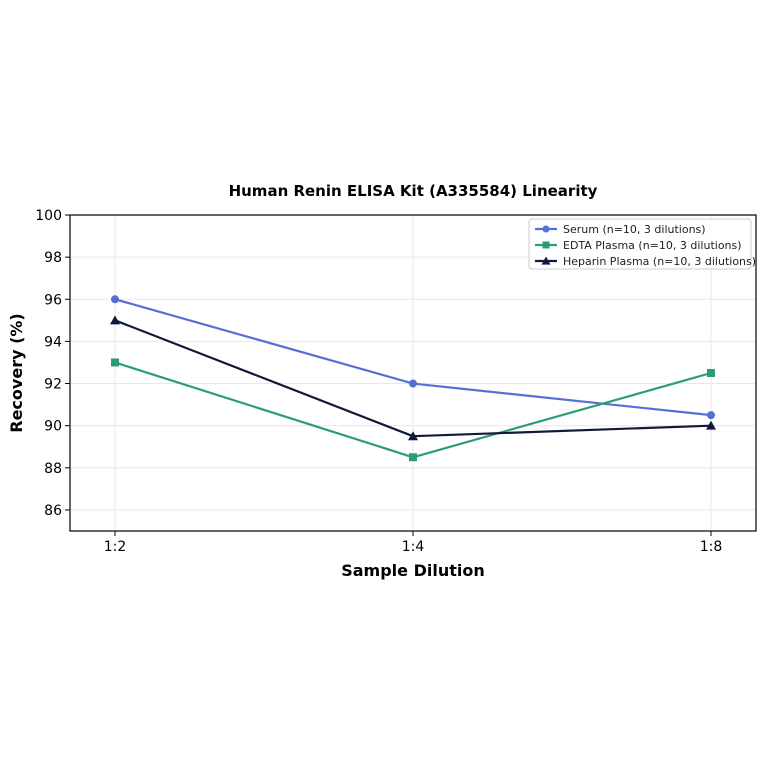 The width and height of the screenshot is (764, 764). What do you see at coordinates (53, 300) in the screenshot?
I see `y-tick-label: 96` at bounding box center [53, 300].